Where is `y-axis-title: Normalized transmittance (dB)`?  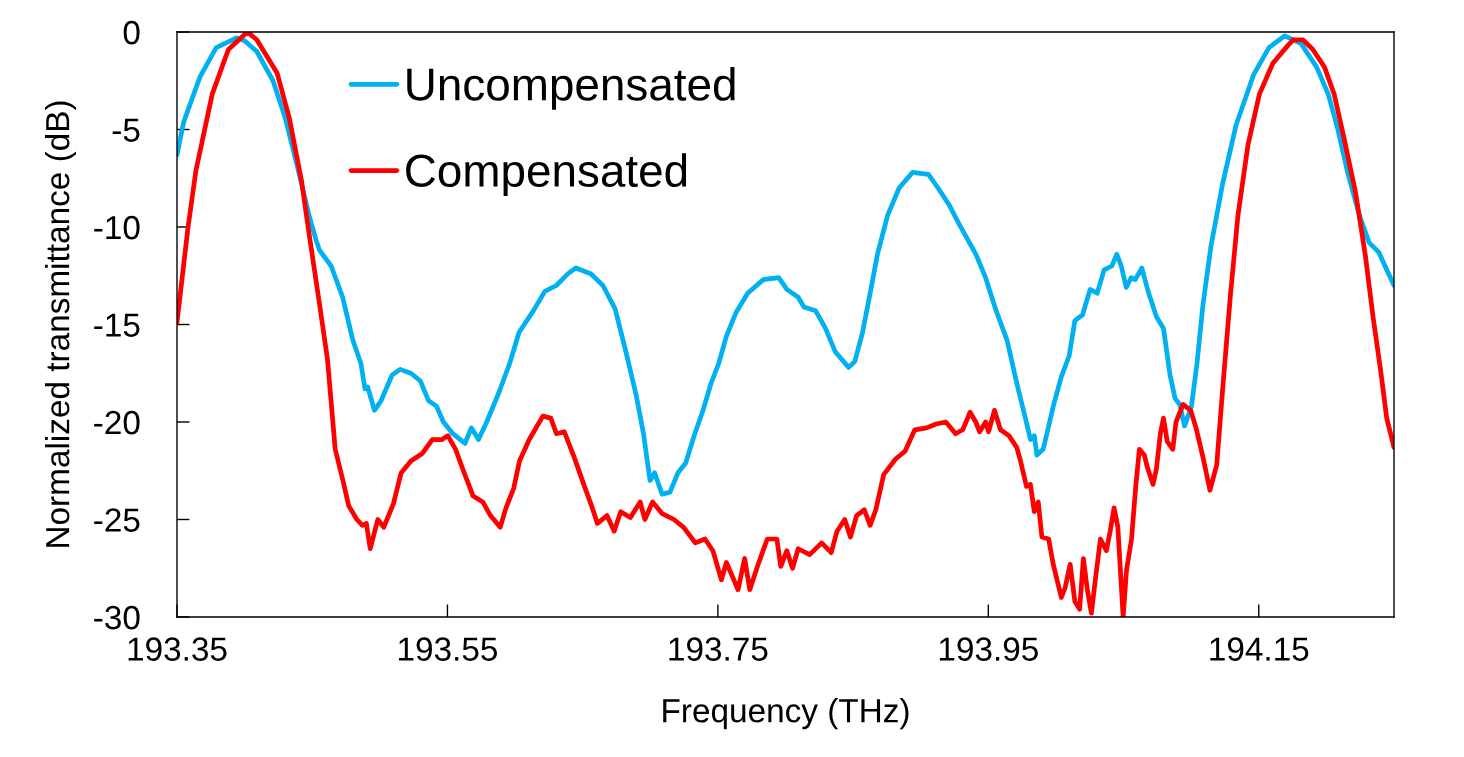 y-axis-title: Normalized transmittance (dB) is located at coordinates (60, 324).